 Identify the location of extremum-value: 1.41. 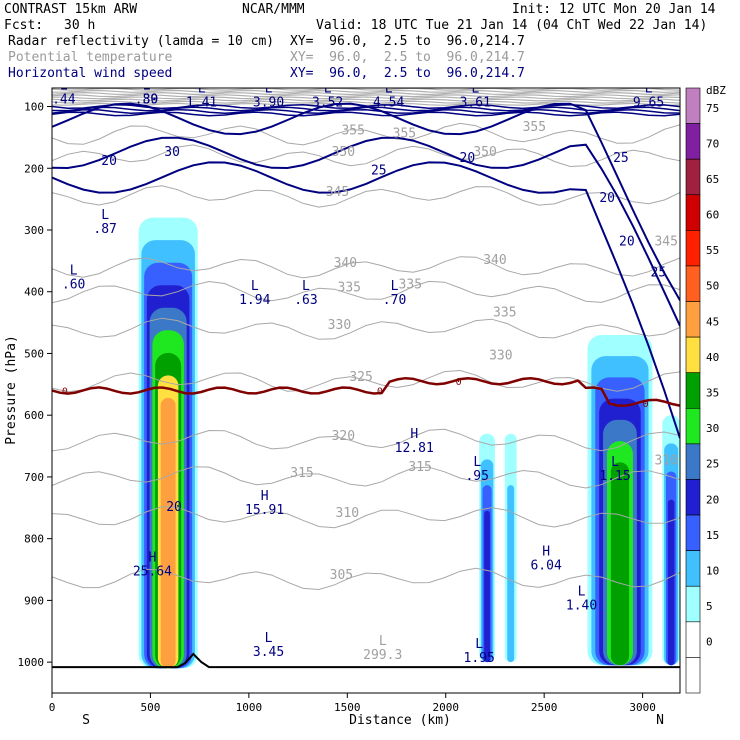
(201, 103).